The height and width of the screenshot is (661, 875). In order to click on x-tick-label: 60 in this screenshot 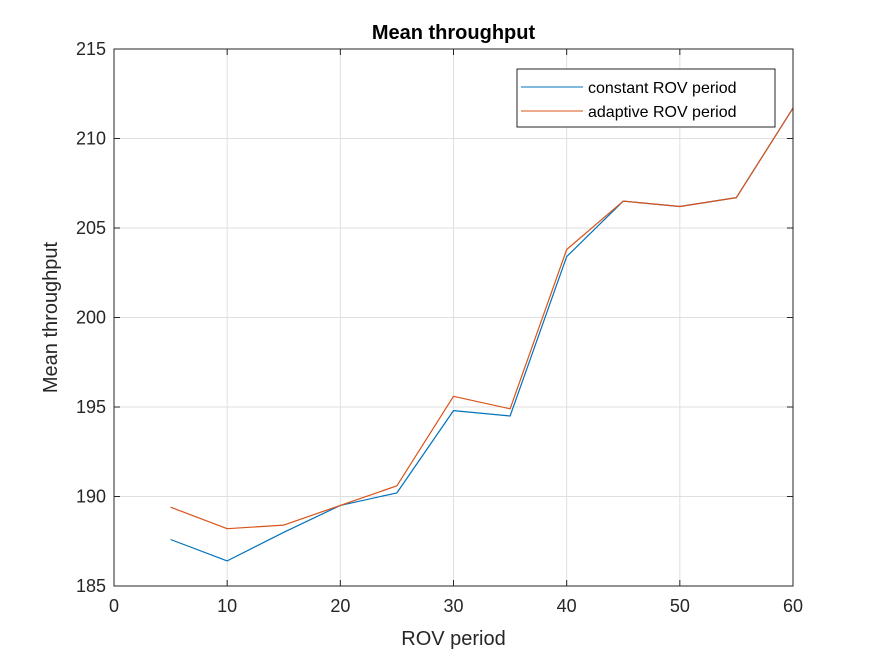, I will do `click(793, 606)`.